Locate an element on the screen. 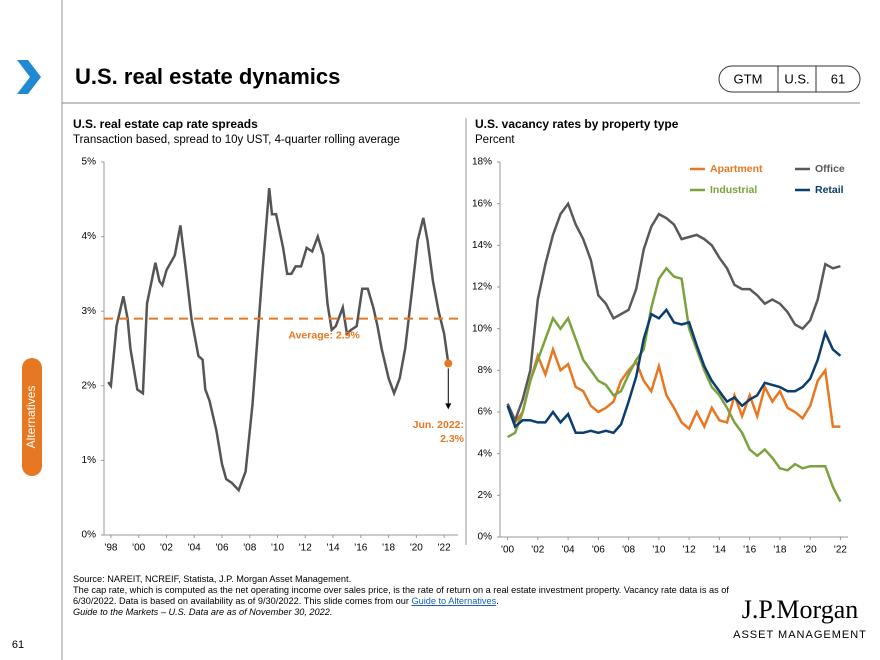 The image size is (880, 660). chart-title: U.S. real estate cap rate spreads is located at coordinates (165, 124).